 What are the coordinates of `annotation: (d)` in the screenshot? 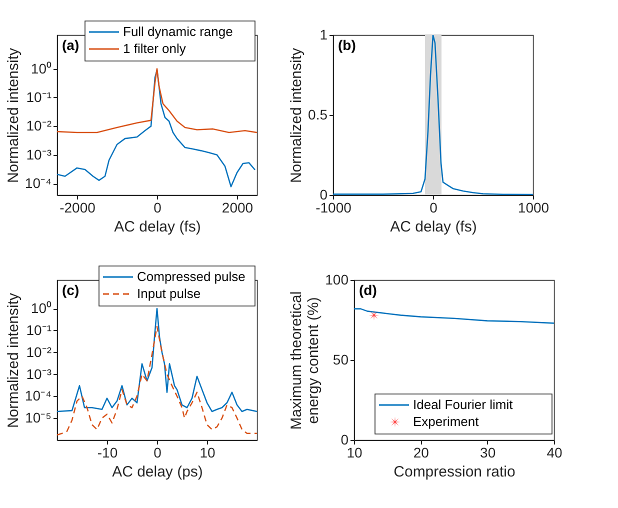 It's located at (368, 290).